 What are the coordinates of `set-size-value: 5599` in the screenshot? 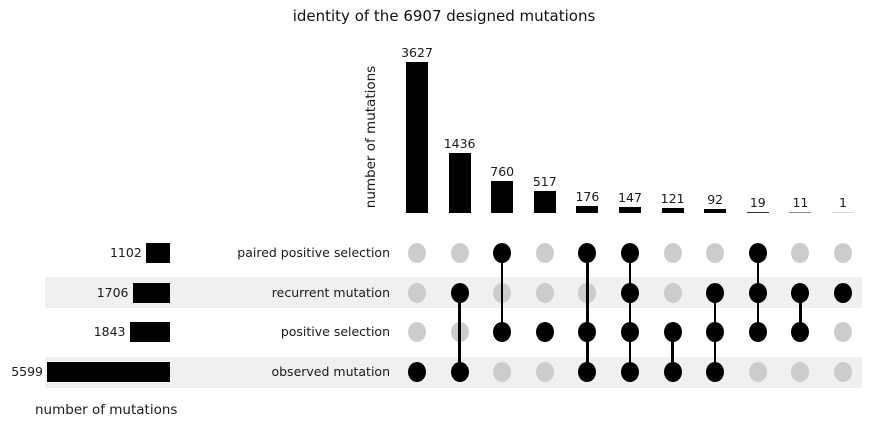 It's located at (27, 371).